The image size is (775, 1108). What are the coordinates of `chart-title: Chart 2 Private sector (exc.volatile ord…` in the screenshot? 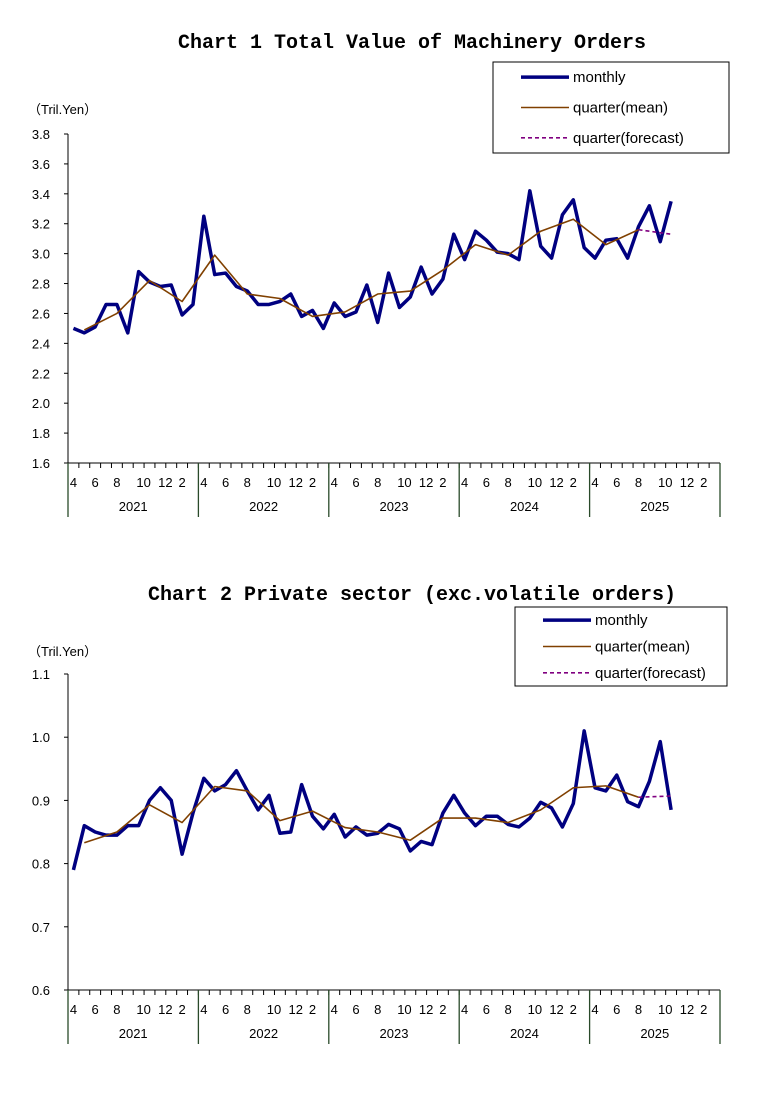 It's located at (412, 595).